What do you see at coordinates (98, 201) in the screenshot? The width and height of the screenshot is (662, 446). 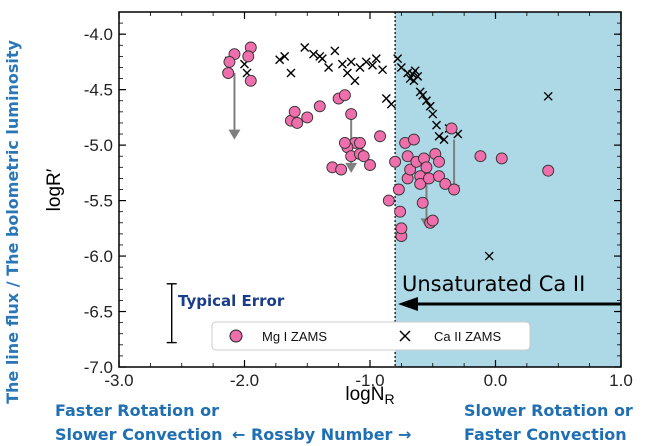 I see `y-tick-label: -5.5` at bounding box center [98, 201].